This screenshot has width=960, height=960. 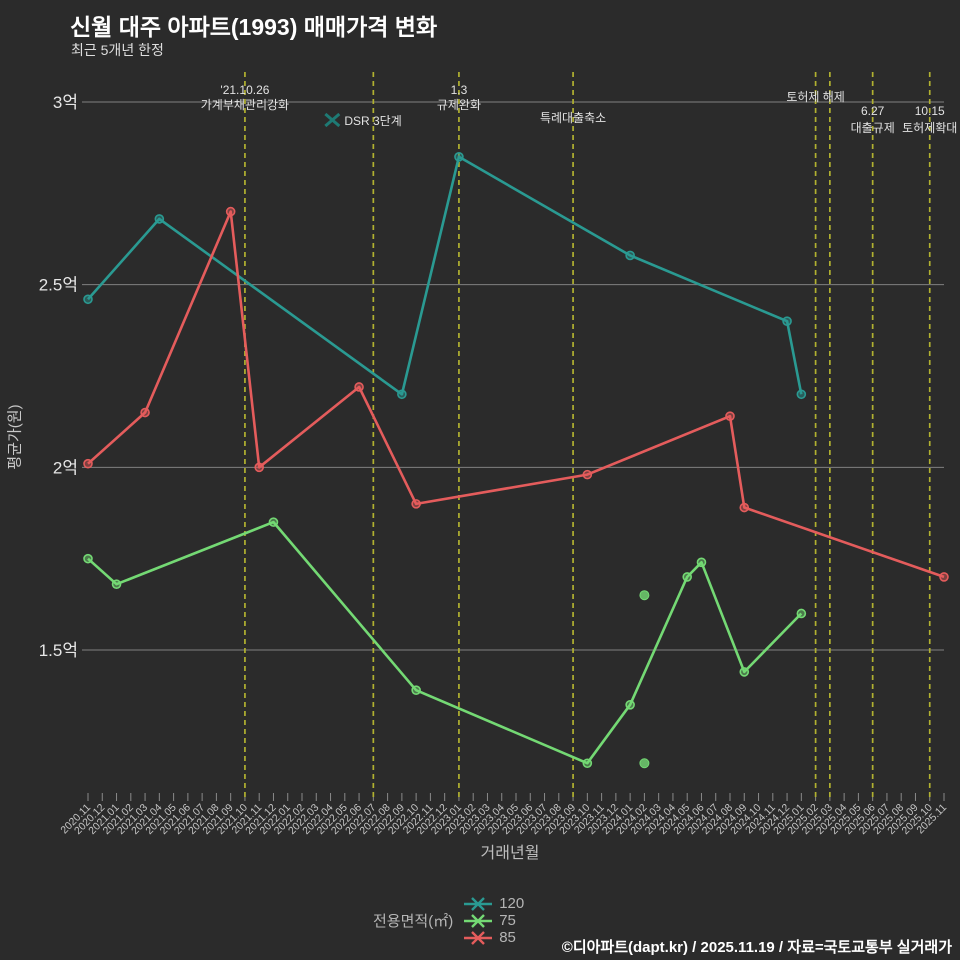 I want to click on legend-item-label: 85, so click(x=507, y=937).